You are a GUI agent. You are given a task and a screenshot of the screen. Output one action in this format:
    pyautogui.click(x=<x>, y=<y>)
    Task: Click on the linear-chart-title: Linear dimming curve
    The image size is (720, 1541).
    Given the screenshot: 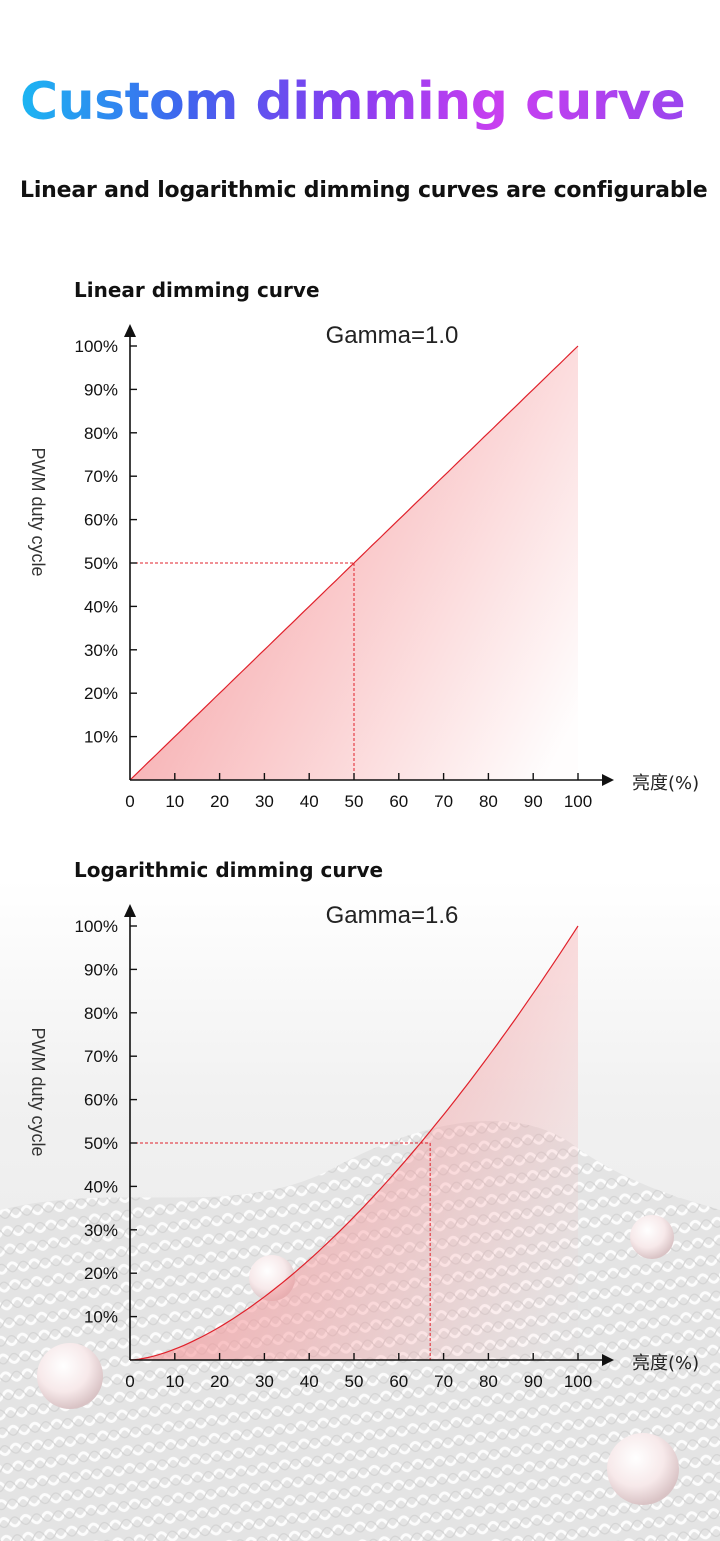 What is the action you would take?
    pyautogui.click(x=197, y=290)
    